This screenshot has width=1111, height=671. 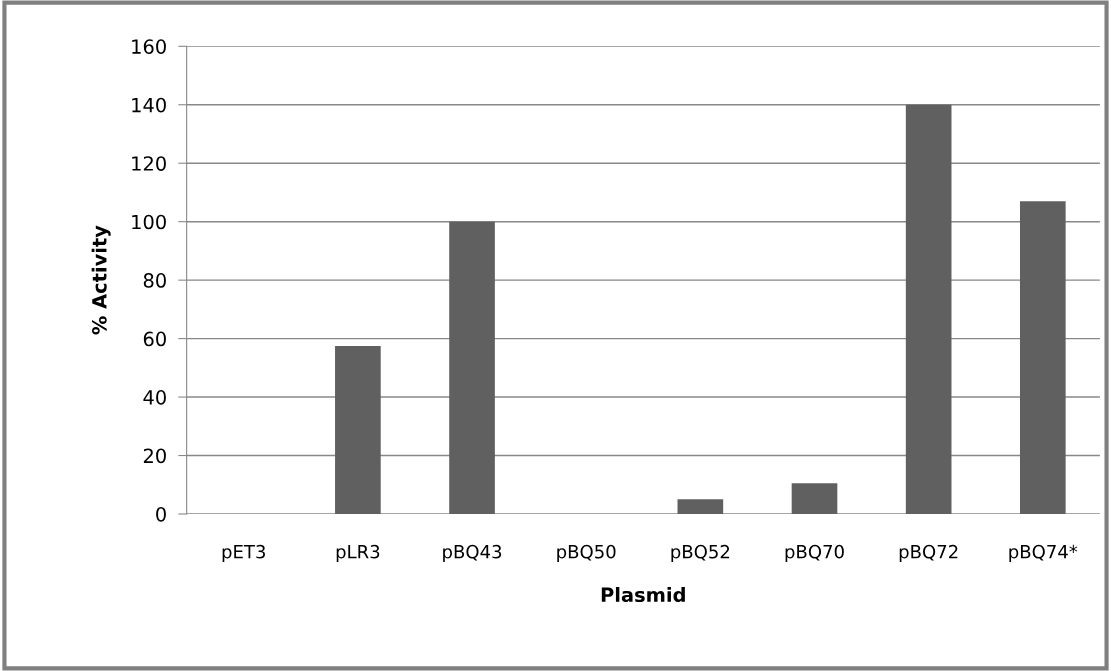 What do you see at coordinates (149, 46) in the screenshot?
I see `y-tick-label: 160` at bounding box center [149, 46].